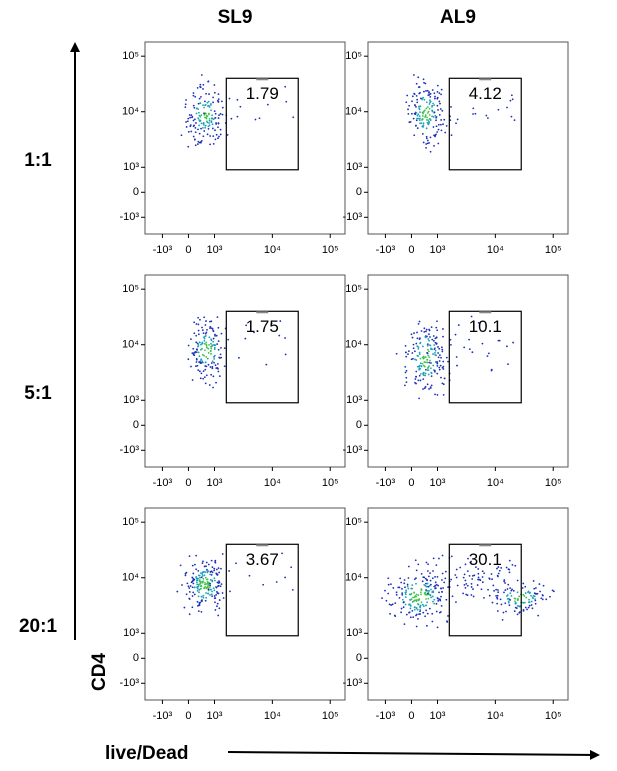 Image resolution: width=617 pixels, height=771 pixels. I want to click on gate-value: 1.75, so click(262, 326).